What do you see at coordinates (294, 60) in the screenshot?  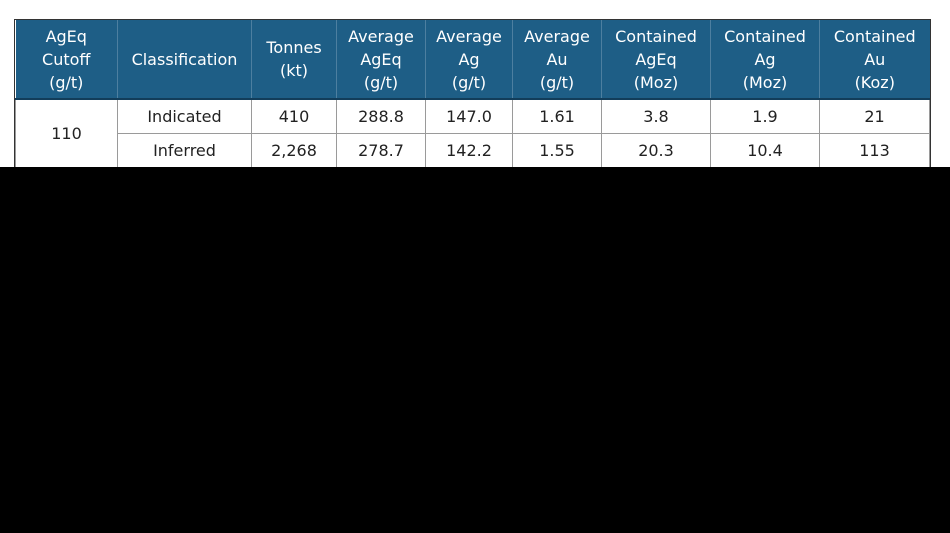 I see `header-cell: Tonnes (kt)` at bounding box center [294, 60].